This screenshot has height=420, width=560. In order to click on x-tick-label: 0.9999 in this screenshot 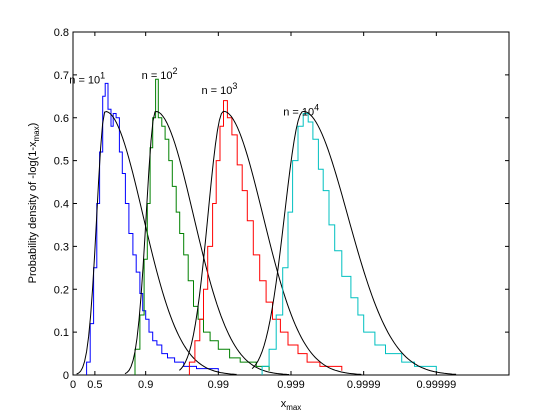, I will do `click(364, 385)`.